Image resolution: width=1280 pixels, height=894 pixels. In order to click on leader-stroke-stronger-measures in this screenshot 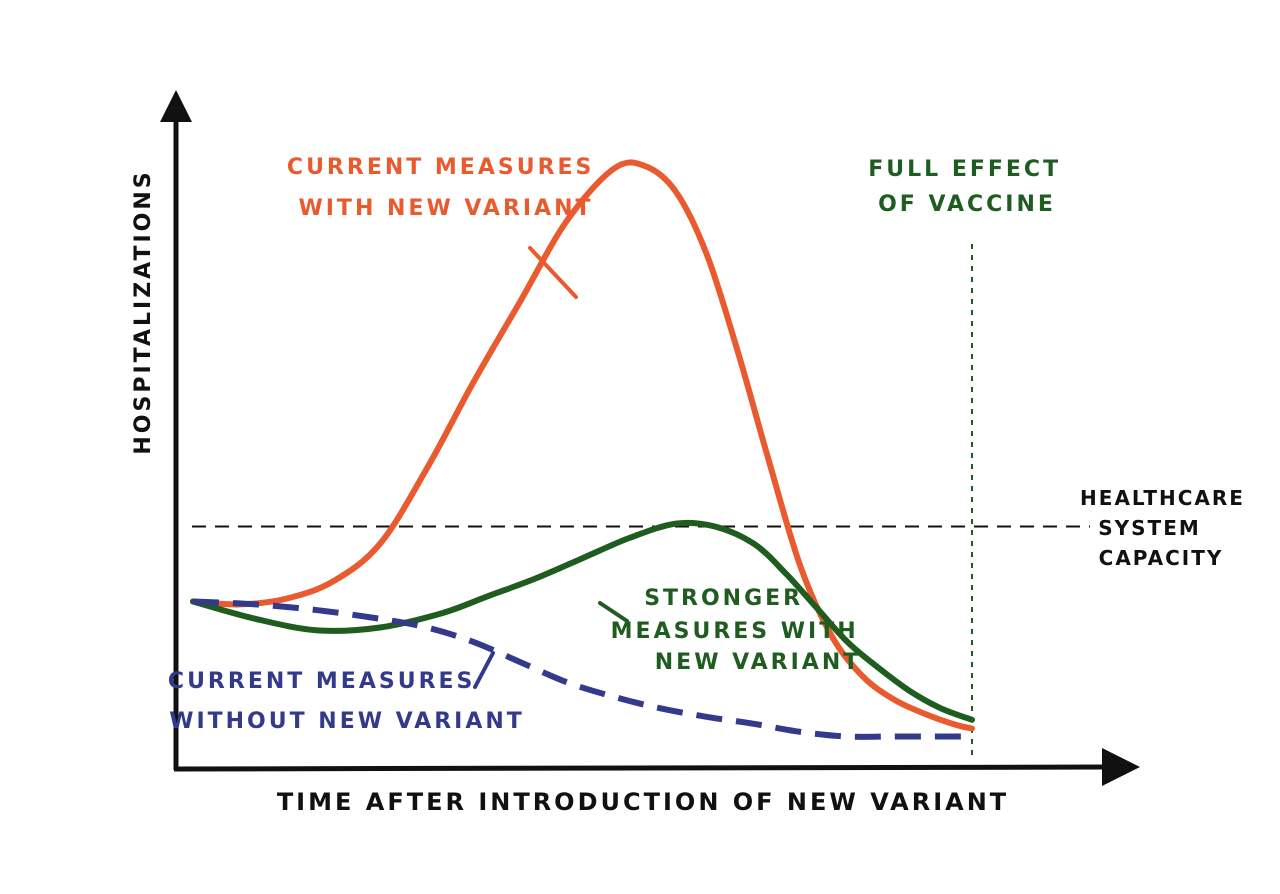, I will do `click(613, 612)`.